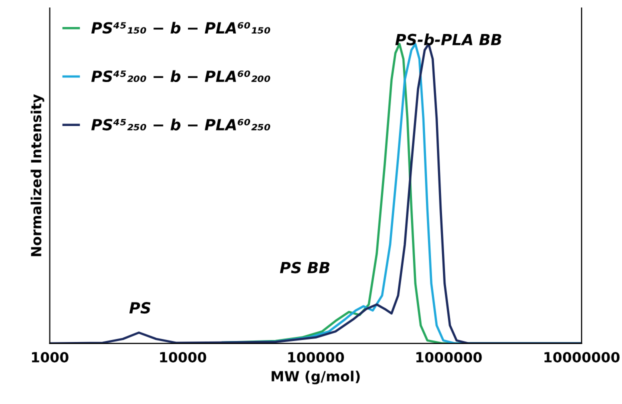 The image size is (622, 404). What do you see at coordinates (180, 28) in the screenshot?
I see `legend-label: PS⁴⁵₁₅₀ − b − PLA⁶⁰₁₅₀` at bounding box center [180, 28].